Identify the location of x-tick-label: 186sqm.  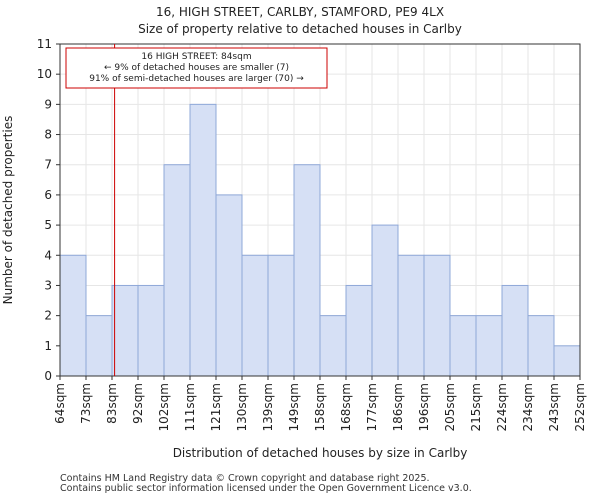
(398, 407).